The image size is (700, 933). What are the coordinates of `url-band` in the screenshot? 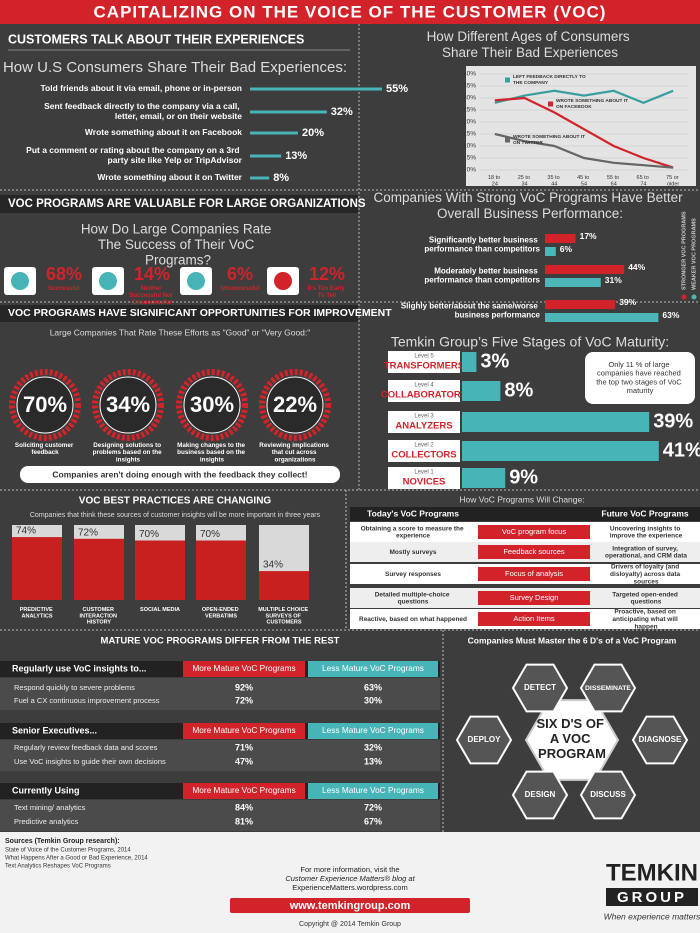 It's located at (350, 905).